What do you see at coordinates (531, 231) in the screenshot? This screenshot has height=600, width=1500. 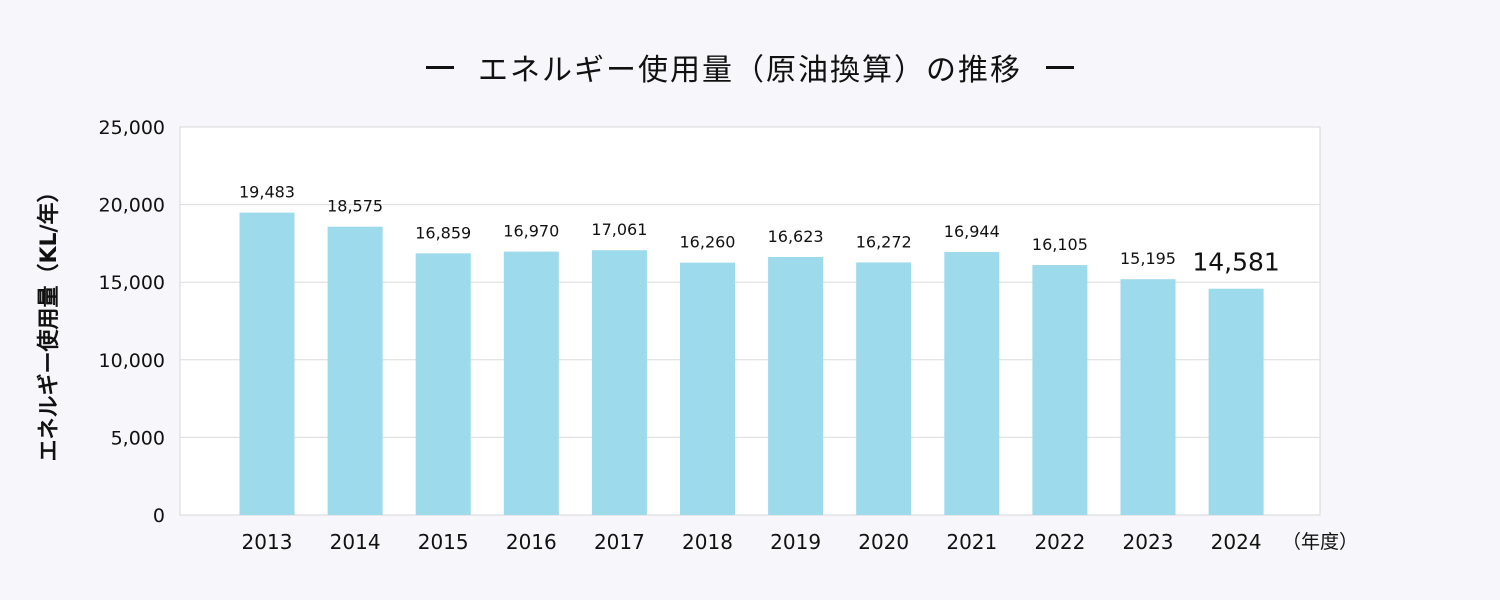 I see `bar-value-label: 16,970` at bounding box center [531, 231].